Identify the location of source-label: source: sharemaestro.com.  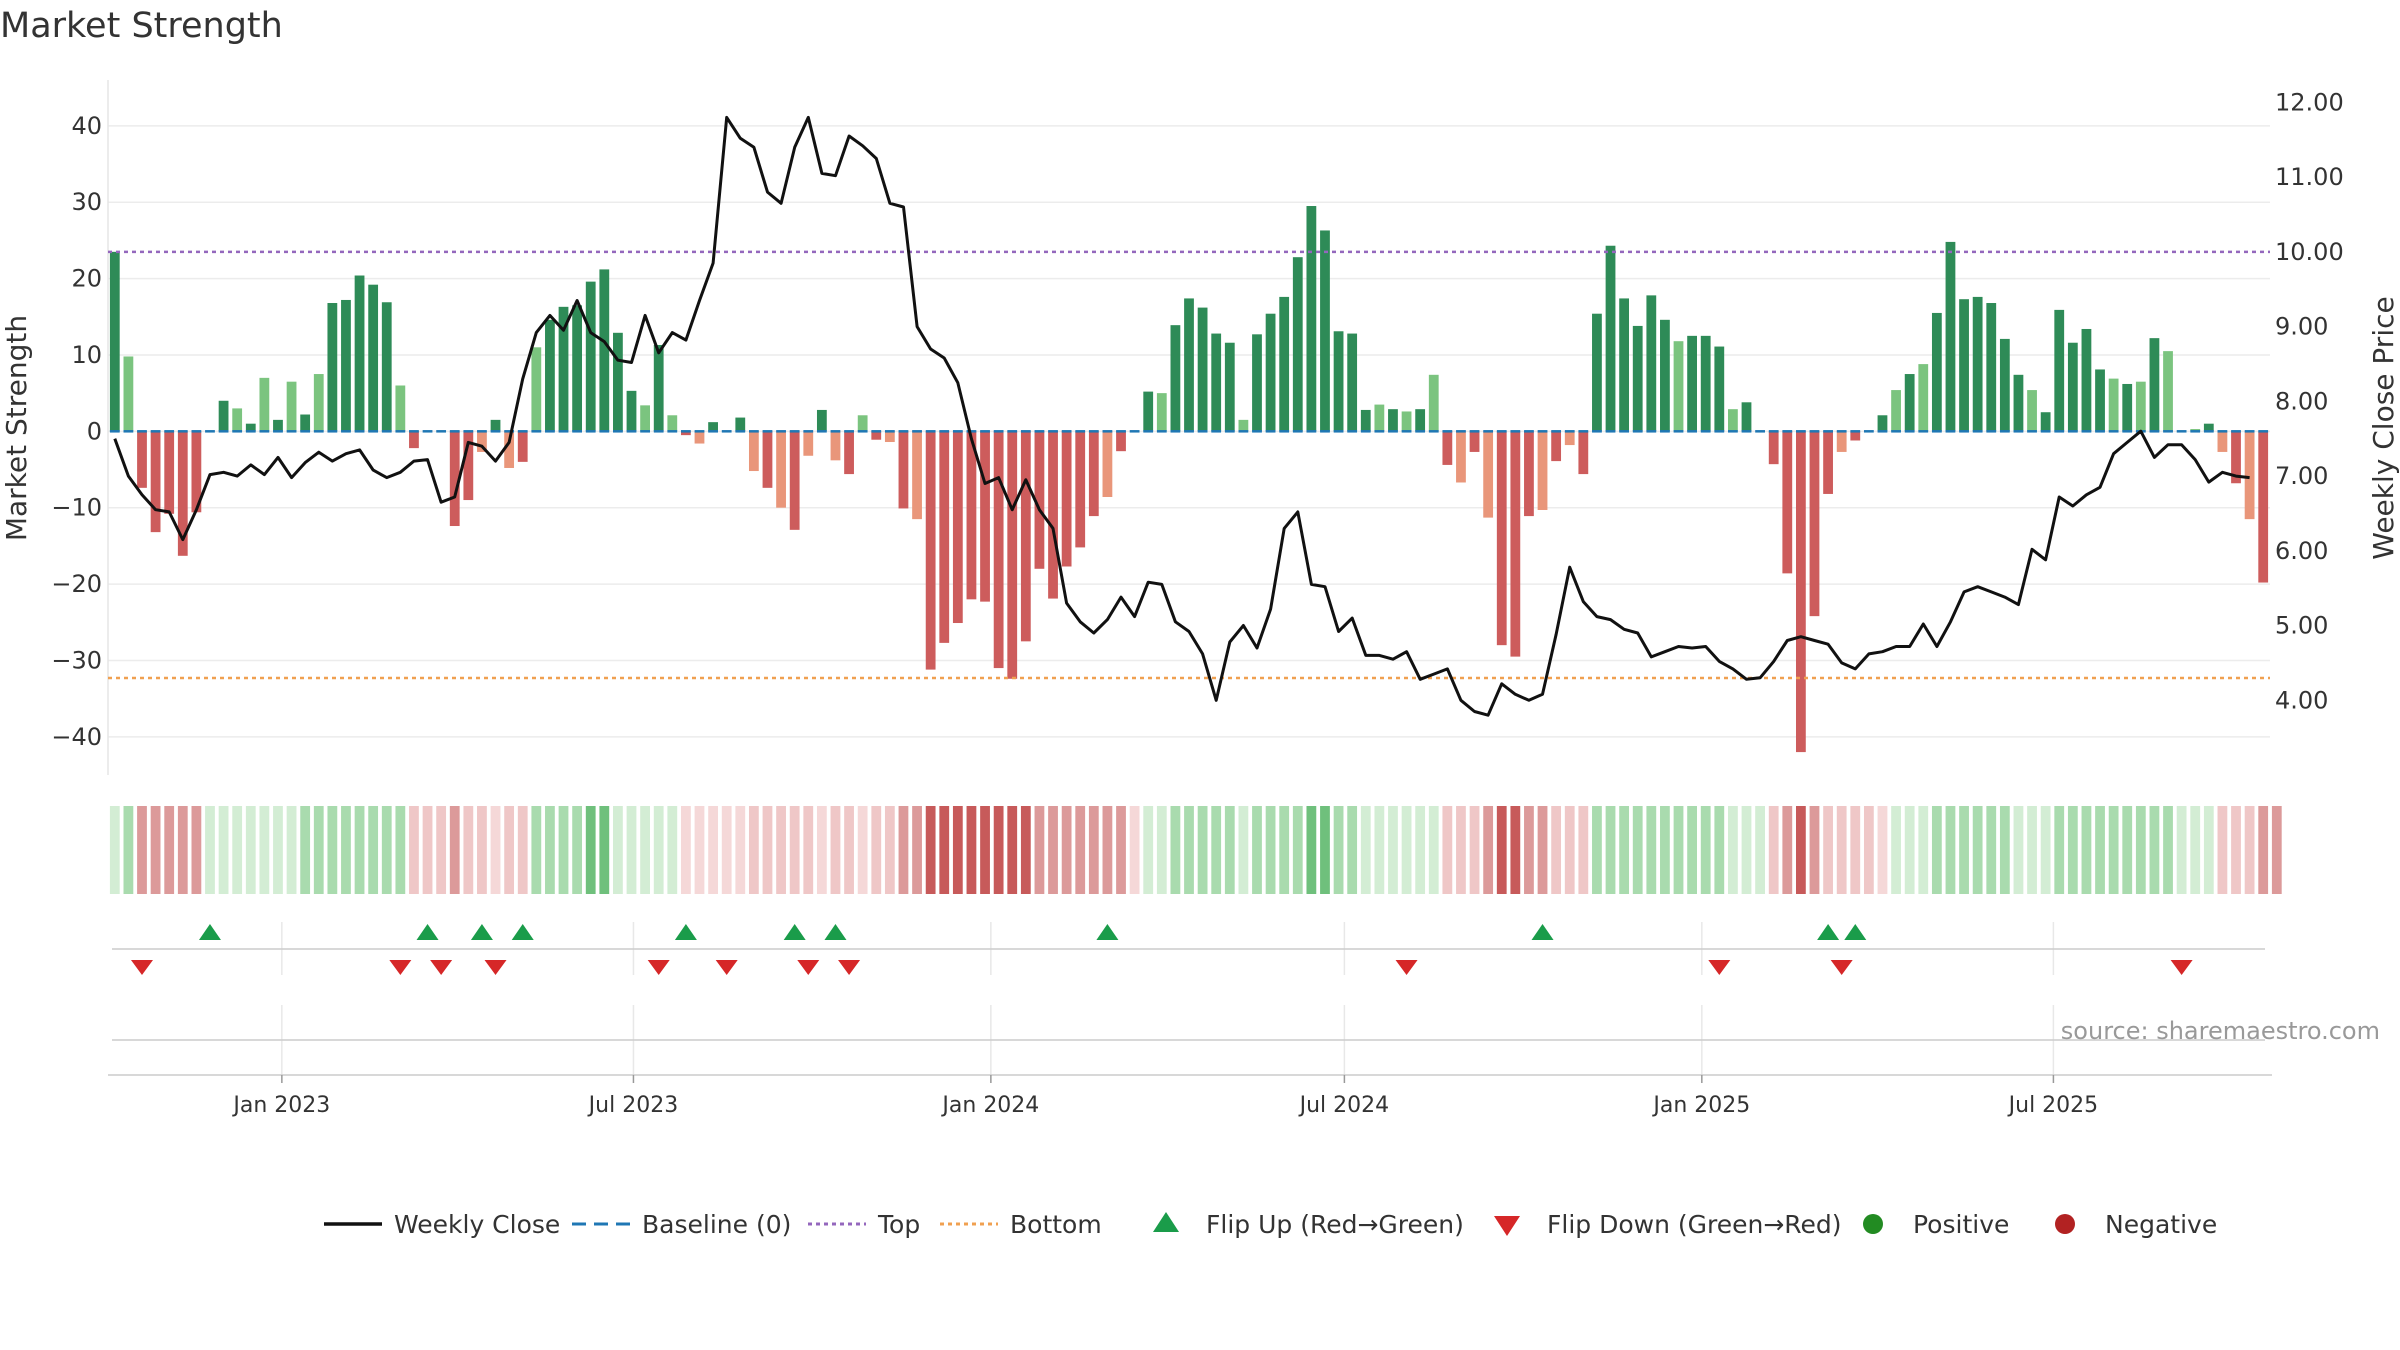
(2220, 1031).